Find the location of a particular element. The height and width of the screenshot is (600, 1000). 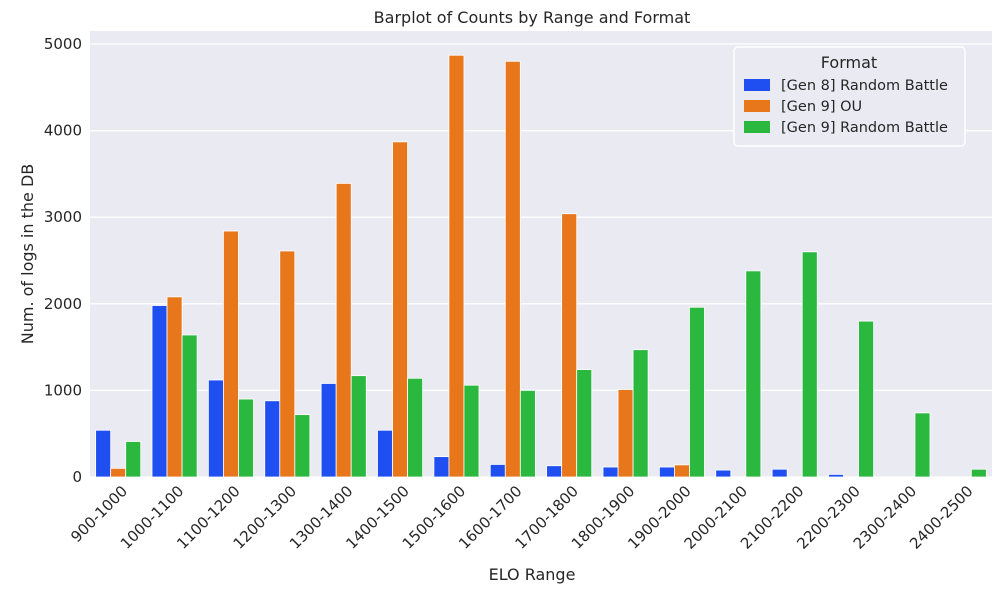

legend-label: [Gen 9] Random Battle is located at coordinates (864, 128).